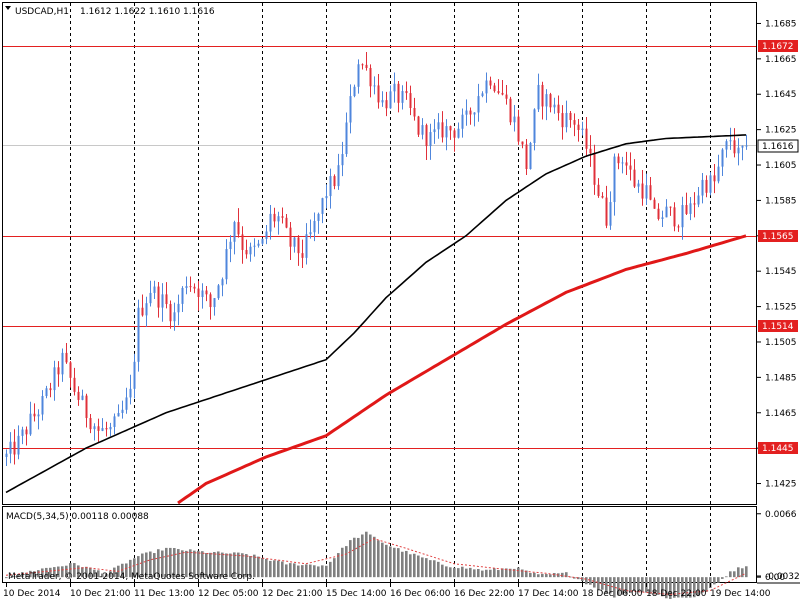 The height and width of the screenshot is (600, 800). What do you see at coordinates (42, 12) in the screenshot?
I see `symbol-label: USDCAD,H1` at bounding box center [42, 12].